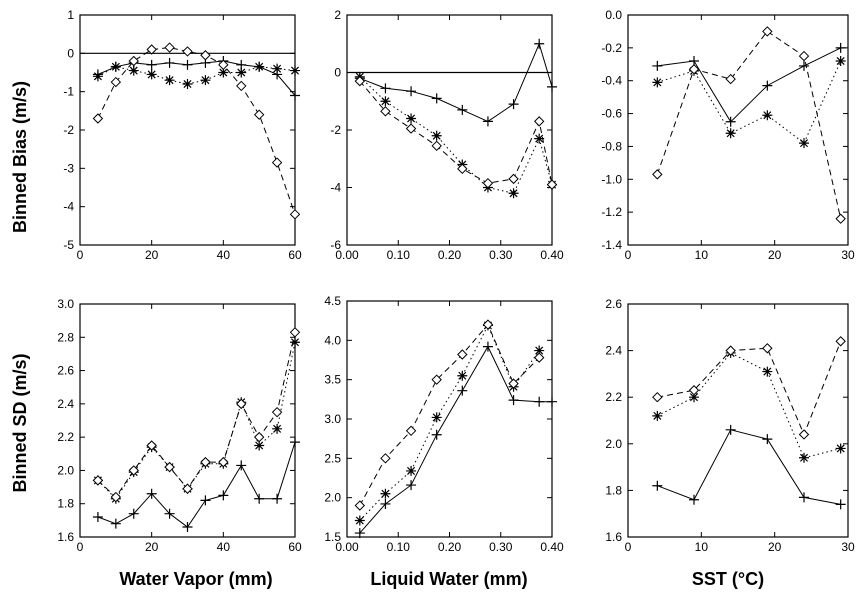 The height and width of the screenshot is (593, 862). What do you see at coordinates (728, 579) in the screenshot?
I see `column-label-sst: SST (°C)` at bounding box center [728, 579].